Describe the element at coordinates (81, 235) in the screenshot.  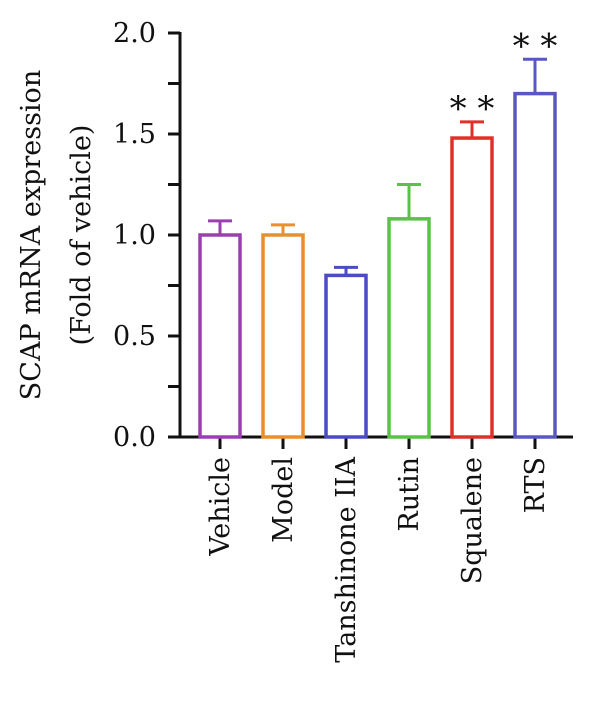
I see `y-axis-title: (Fold of vehicle)` at that location.